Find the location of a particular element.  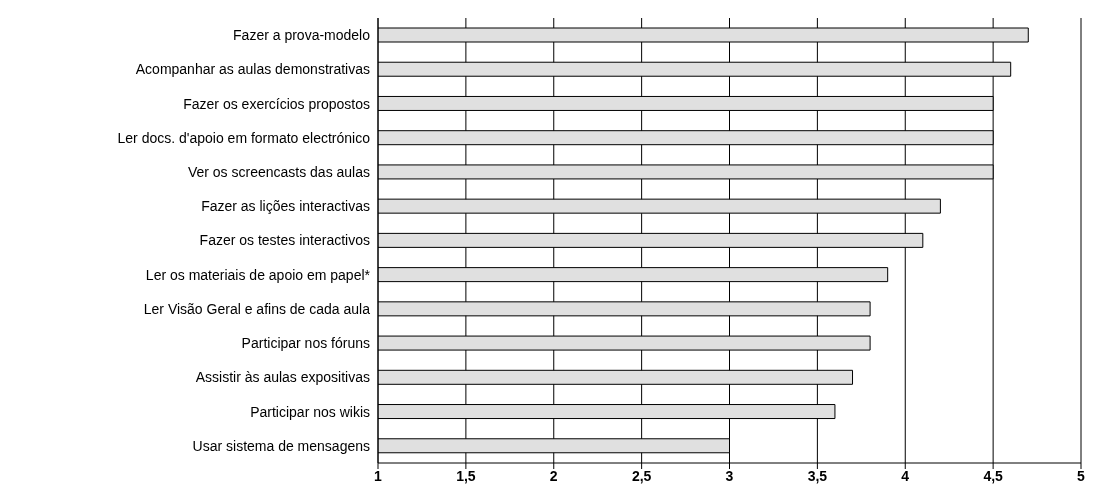

y-tick-label: Acompanhar as aulas demonstrativas is located at coordinates (252, 69).